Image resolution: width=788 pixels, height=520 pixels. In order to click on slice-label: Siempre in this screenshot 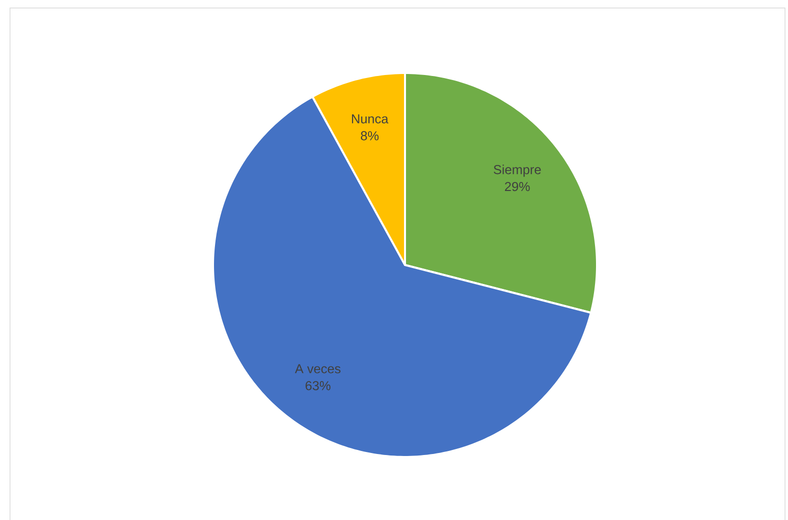, I will do `click(517, 170)`.